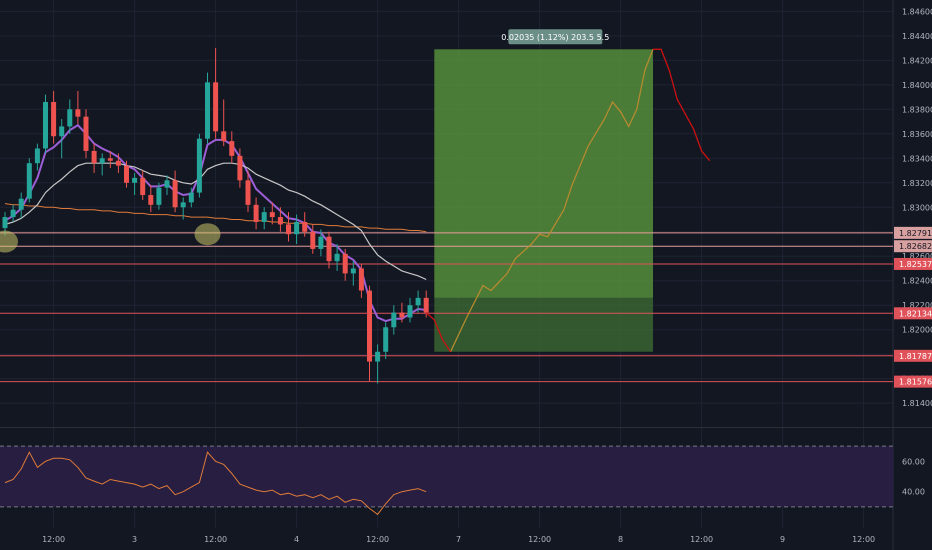 The image size is (932, 550). What do you see at coordinates (917, 36) in the screenshot?
I see `price-tick-label: 1.84400` at bounding box center [917, 36].